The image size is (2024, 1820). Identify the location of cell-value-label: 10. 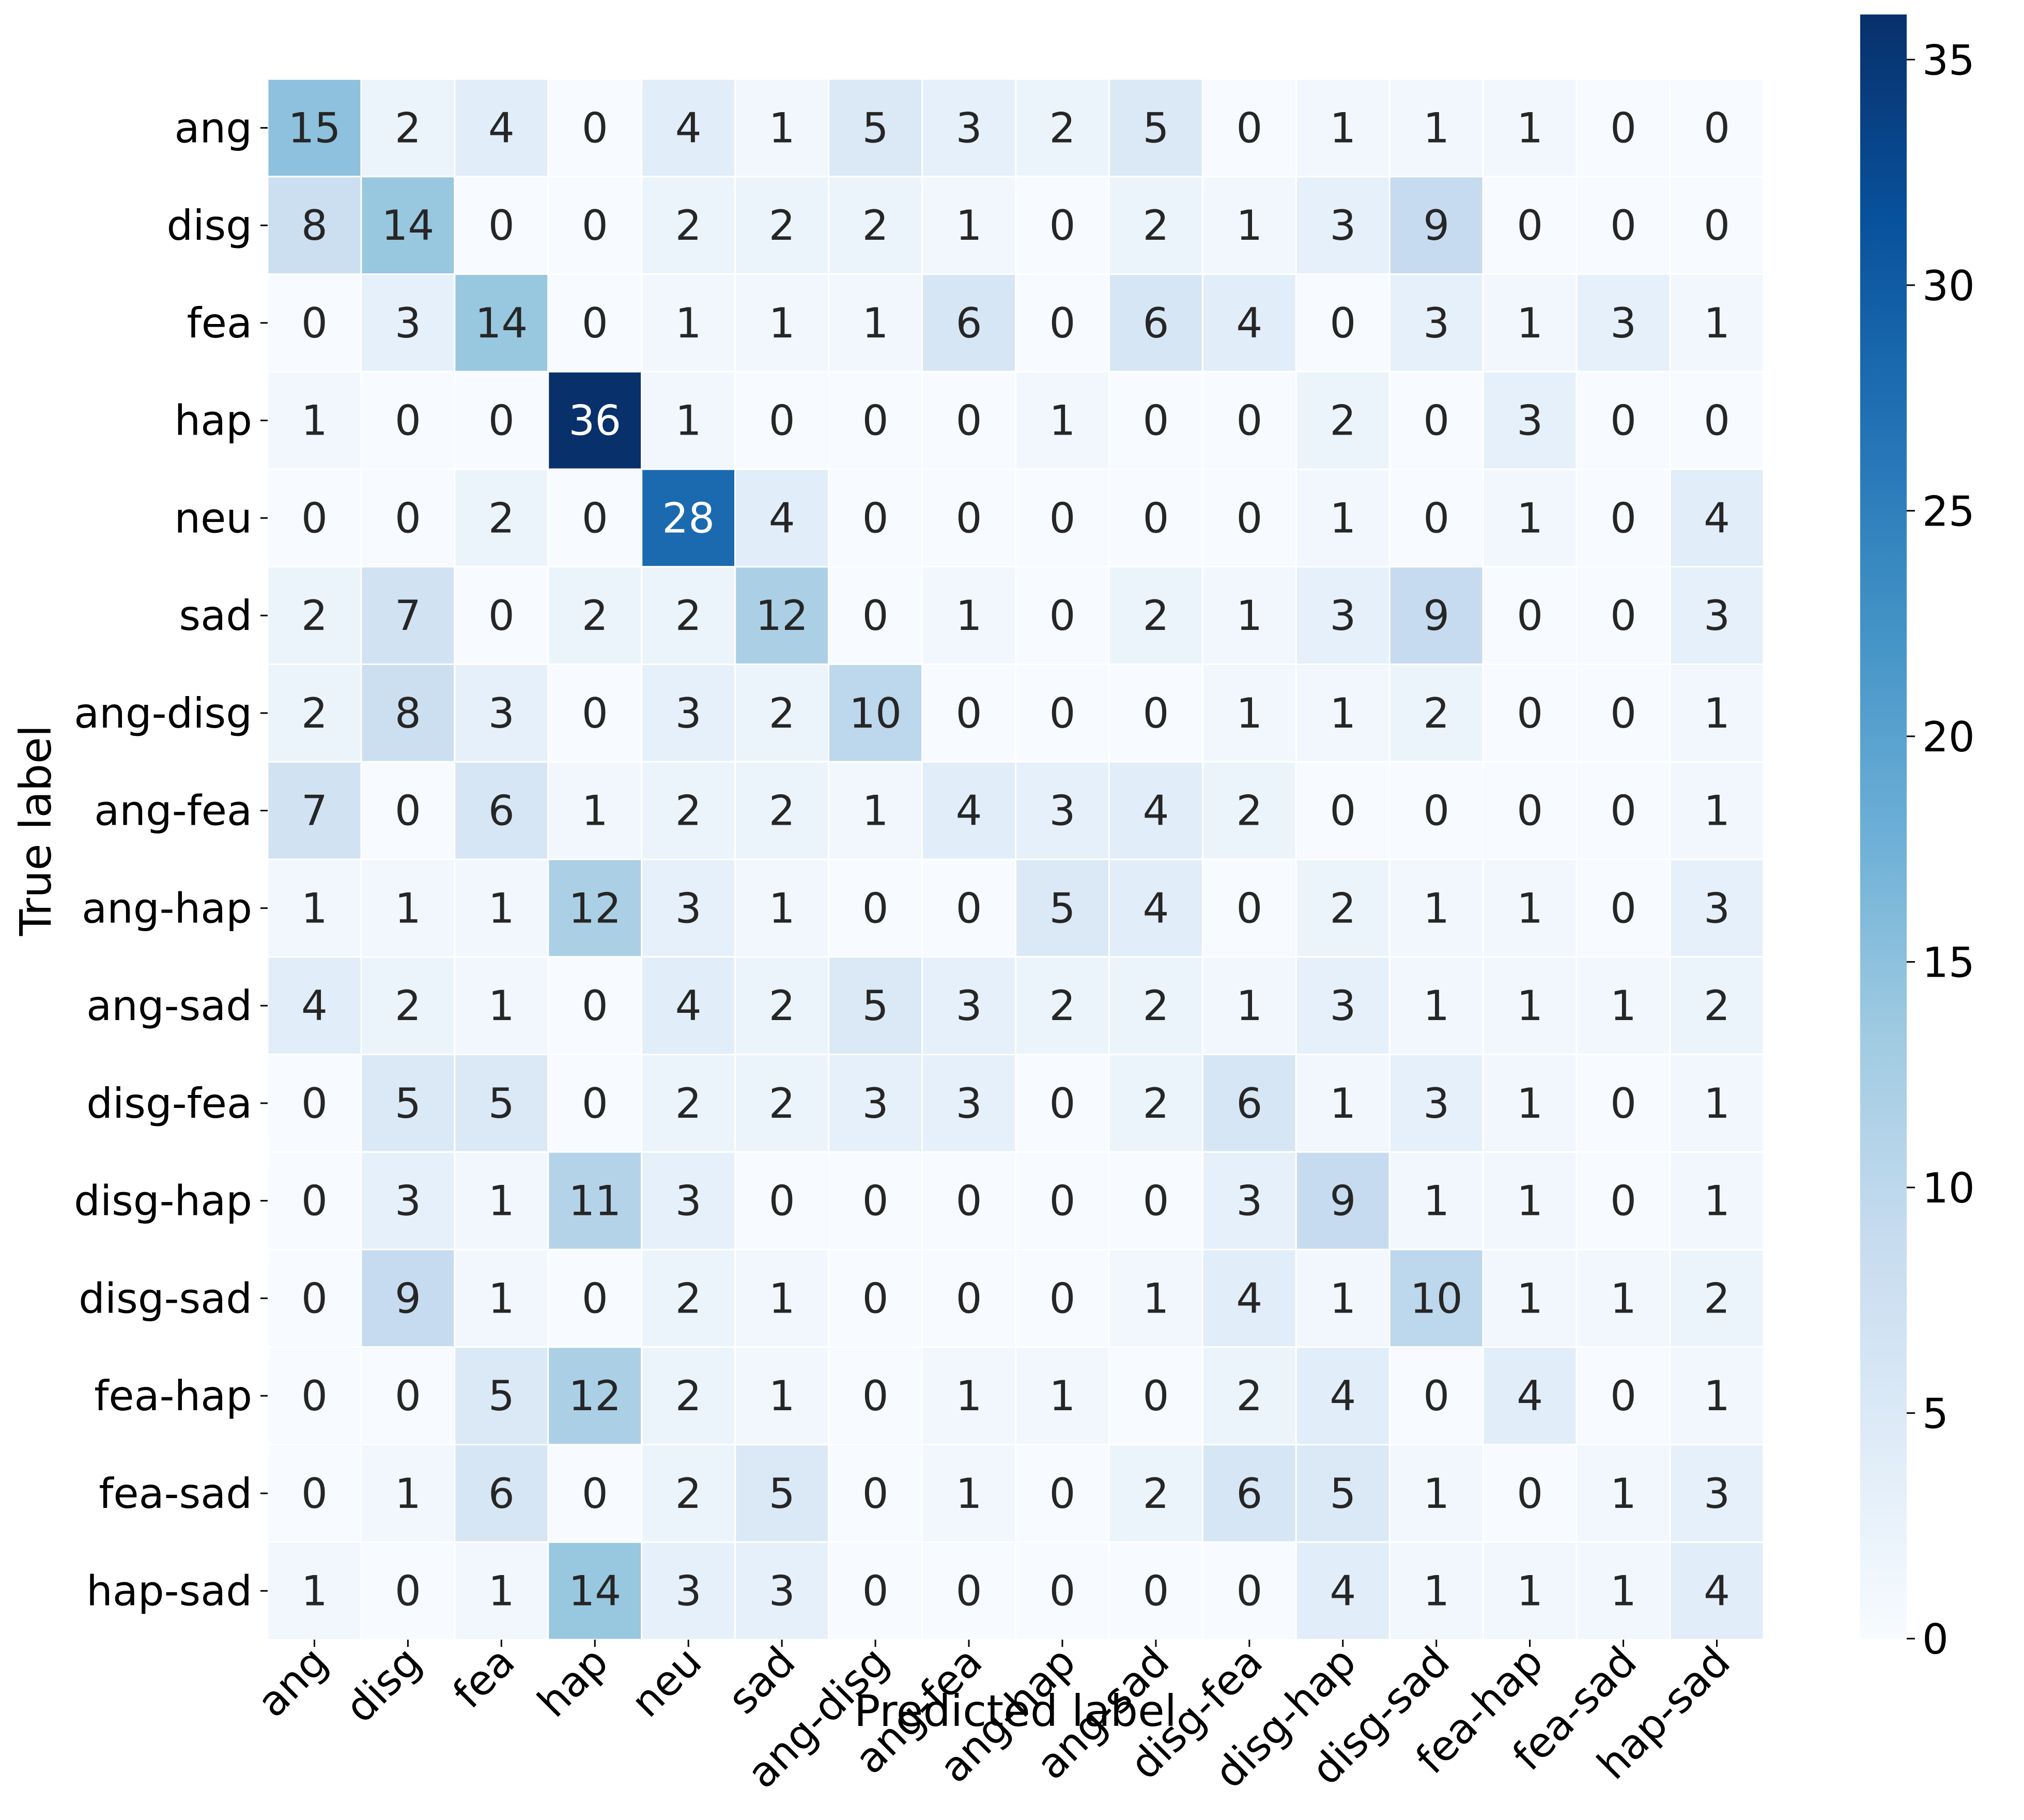
(1437, 1298).